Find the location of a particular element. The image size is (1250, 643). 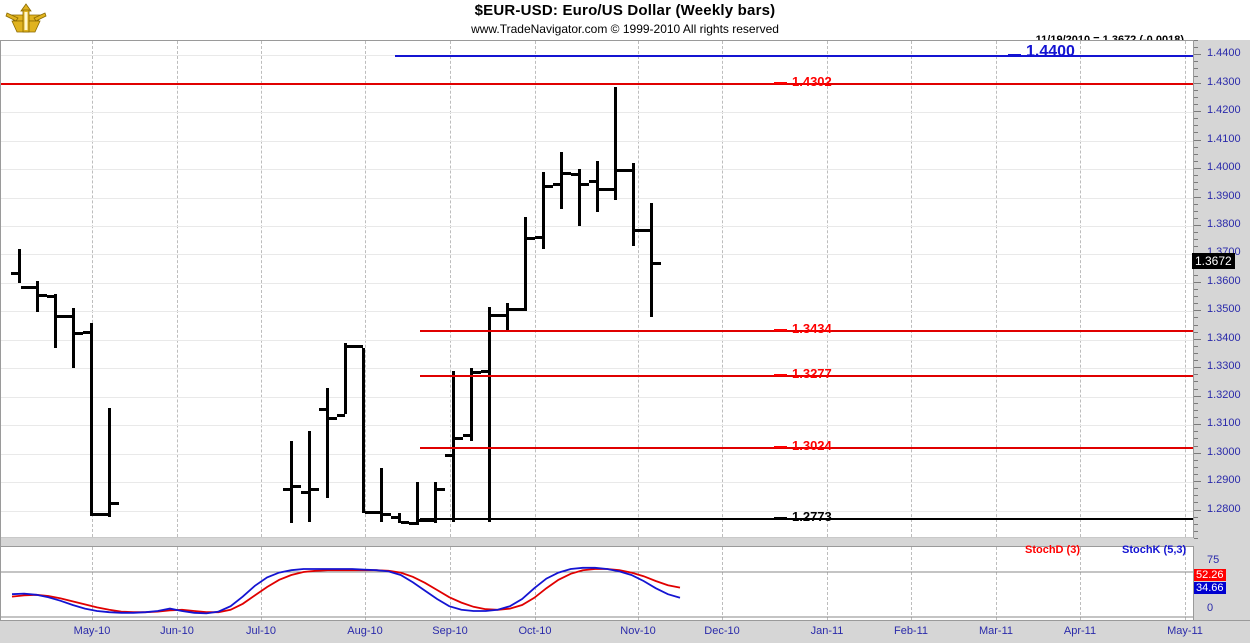

stochastic-panel is located at coordinates (596, 583).